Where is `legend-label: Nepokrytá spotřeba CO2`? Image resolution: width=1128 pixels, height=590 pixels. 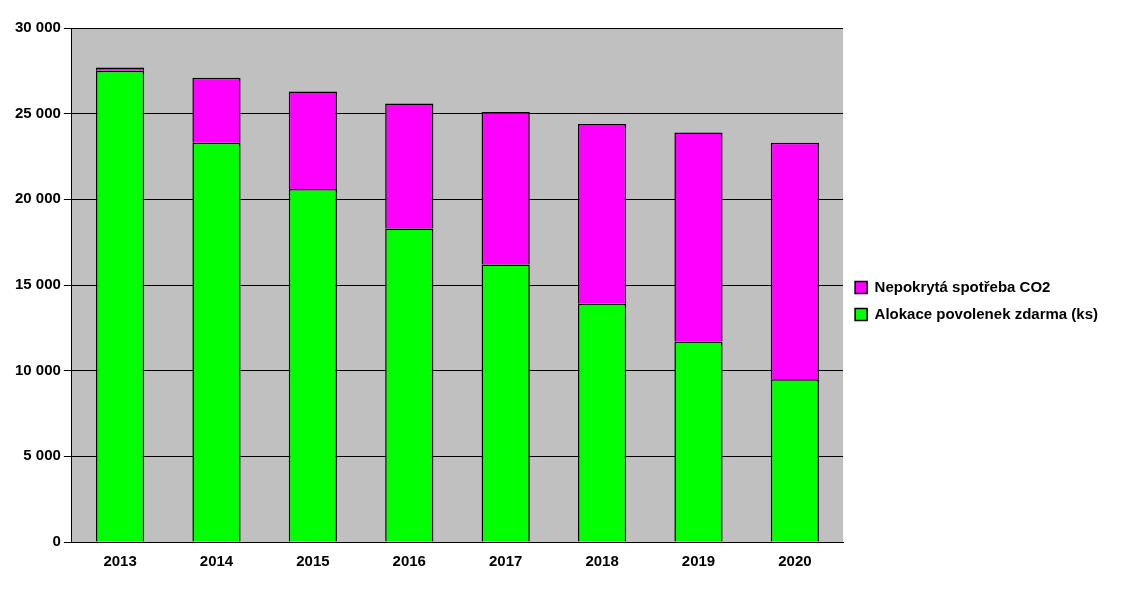
legend-label: Nepokrytá spotřeba CO2 is located at coordinates (962, 286).